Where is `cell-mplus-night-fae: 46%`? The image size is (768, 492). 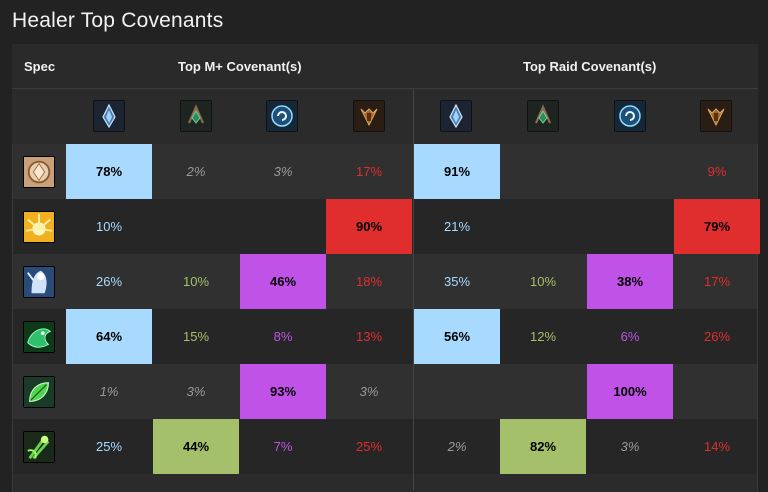
cell-mplus-night-fae: 46% is located at coordinates (283, 281).